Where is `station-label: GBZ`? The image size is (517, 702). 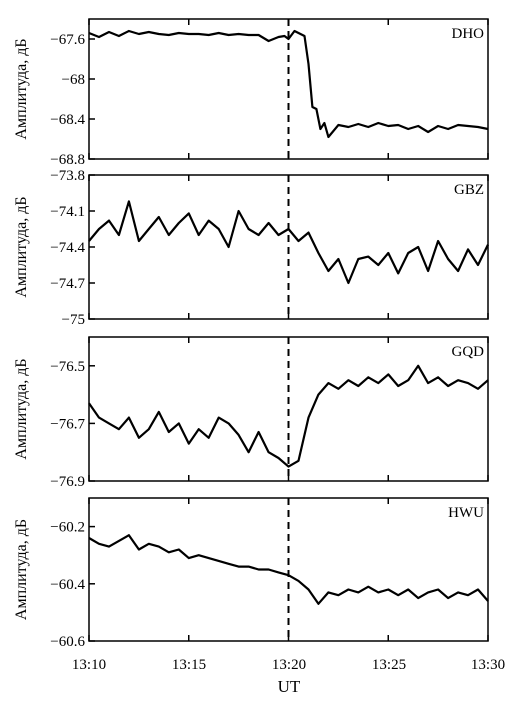 station-label: GBZ is located at coordinates (469, 190).